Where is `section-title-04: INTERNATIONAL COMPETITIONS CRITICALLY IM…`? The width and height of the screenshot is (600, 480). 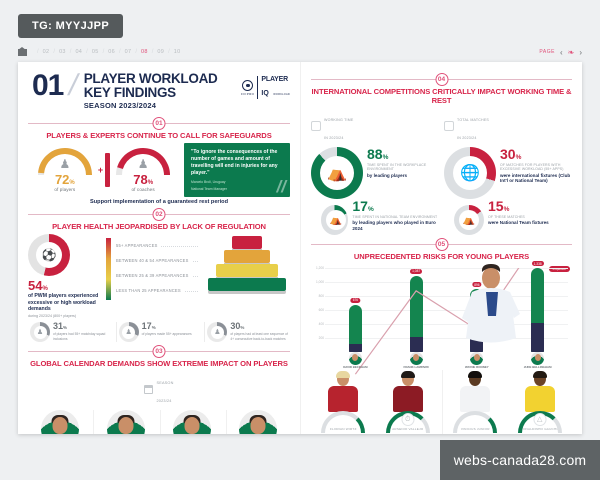 section-title-04: INTERNATIONAL COMPETITIONS CRITICALLY IM… is located at coordinates (441, 96).